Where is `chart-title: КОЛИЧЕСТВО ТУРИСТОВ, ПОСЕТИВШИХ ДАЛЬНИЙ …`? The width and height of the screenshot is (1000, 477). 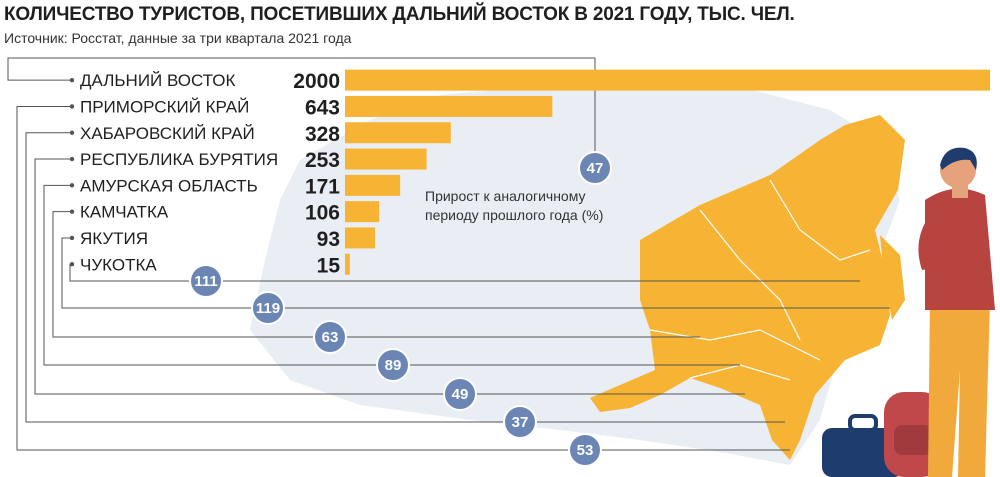 chart-title: КОЛИЧЕСТВО ТУРИСТОВ, ПОСЕТИВШИХ ДАЛЬНИЙ … is located at coordinates (399, 14).